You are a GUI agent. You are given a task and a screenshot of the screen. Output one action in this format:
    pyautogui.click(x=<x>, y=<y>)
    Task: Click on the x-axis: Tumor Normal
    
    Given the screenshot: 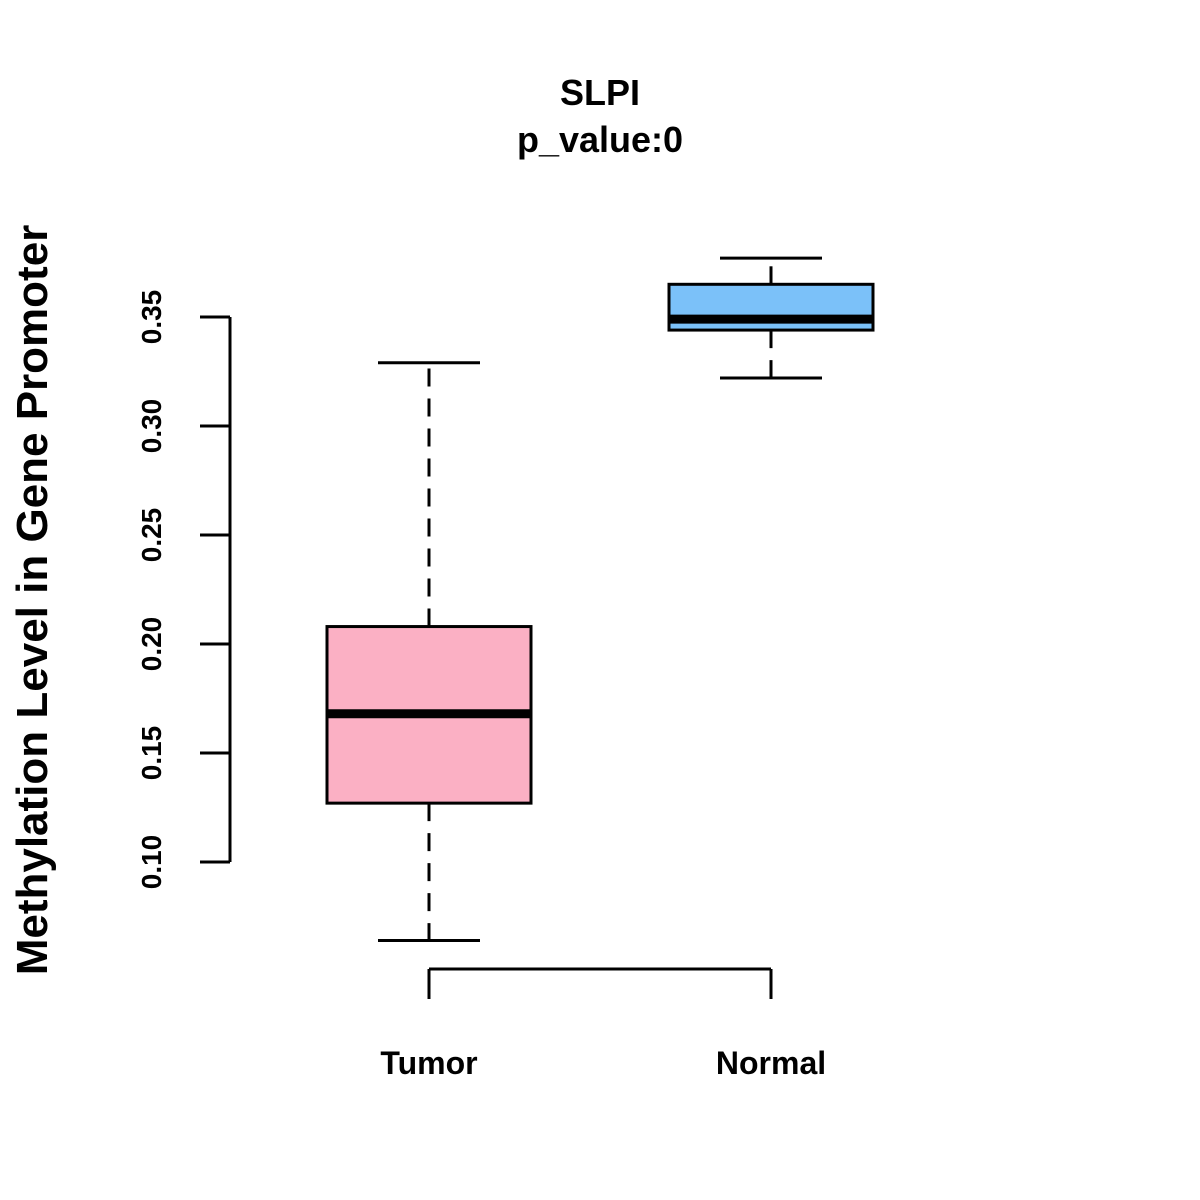 What is the action you would take?
    pyautogui.click(x=603, y=1024)
    